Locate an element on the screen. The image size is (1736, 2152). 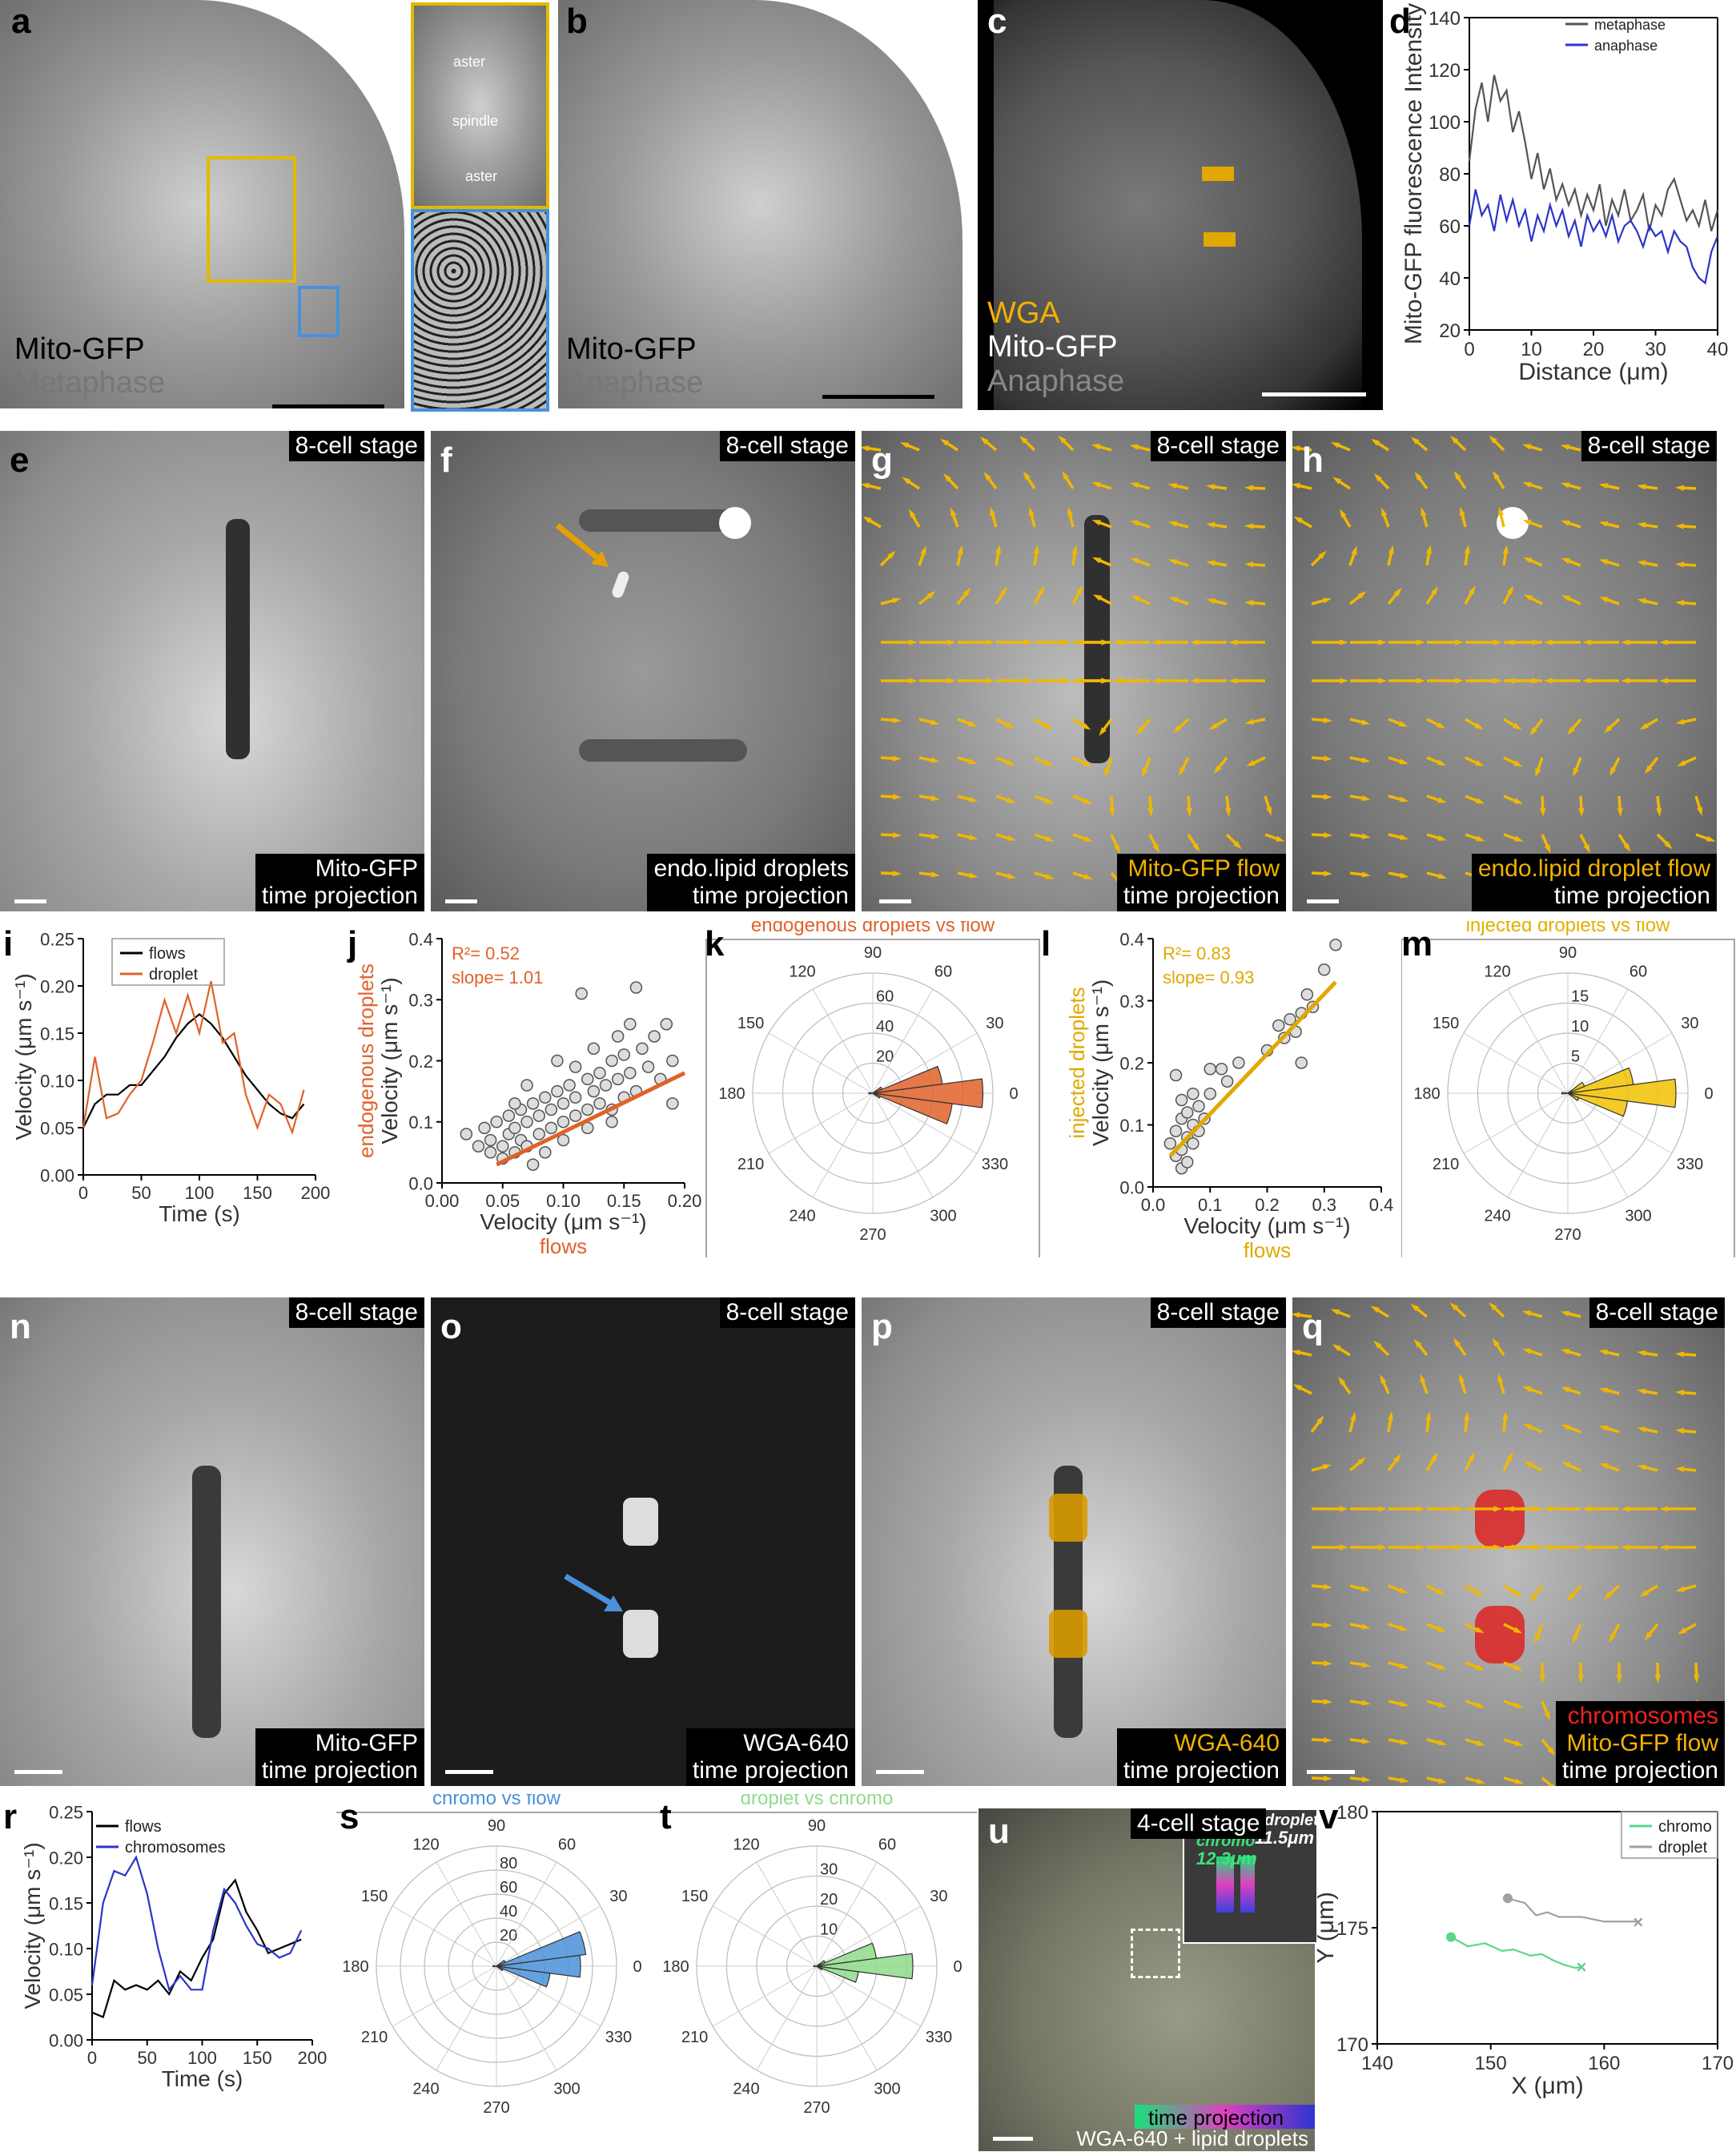
y-tick-label: 0.15 is located at coordinates (66, 1903).